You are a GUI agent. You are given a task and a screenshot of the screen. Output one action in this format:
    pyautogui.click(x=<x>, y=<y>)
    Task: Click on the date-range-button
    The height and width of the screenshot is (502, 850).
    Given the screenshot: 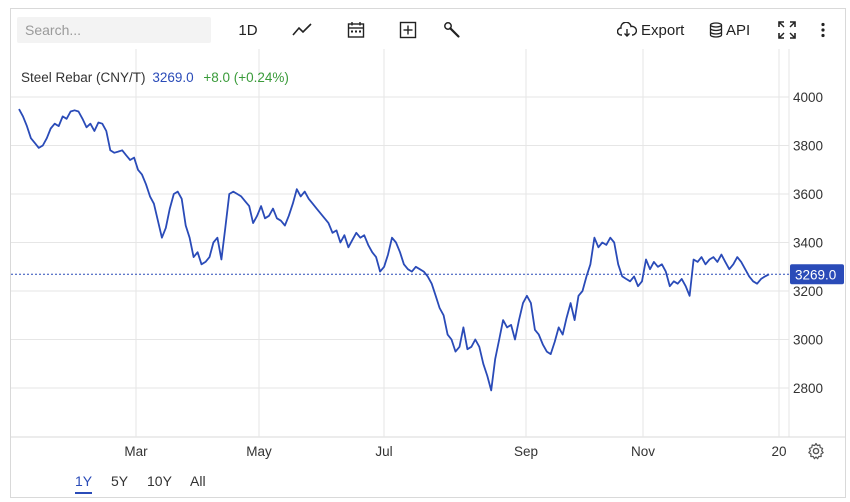 What is the action you would take?
    pyautogui.click(x=356, y=30)
    